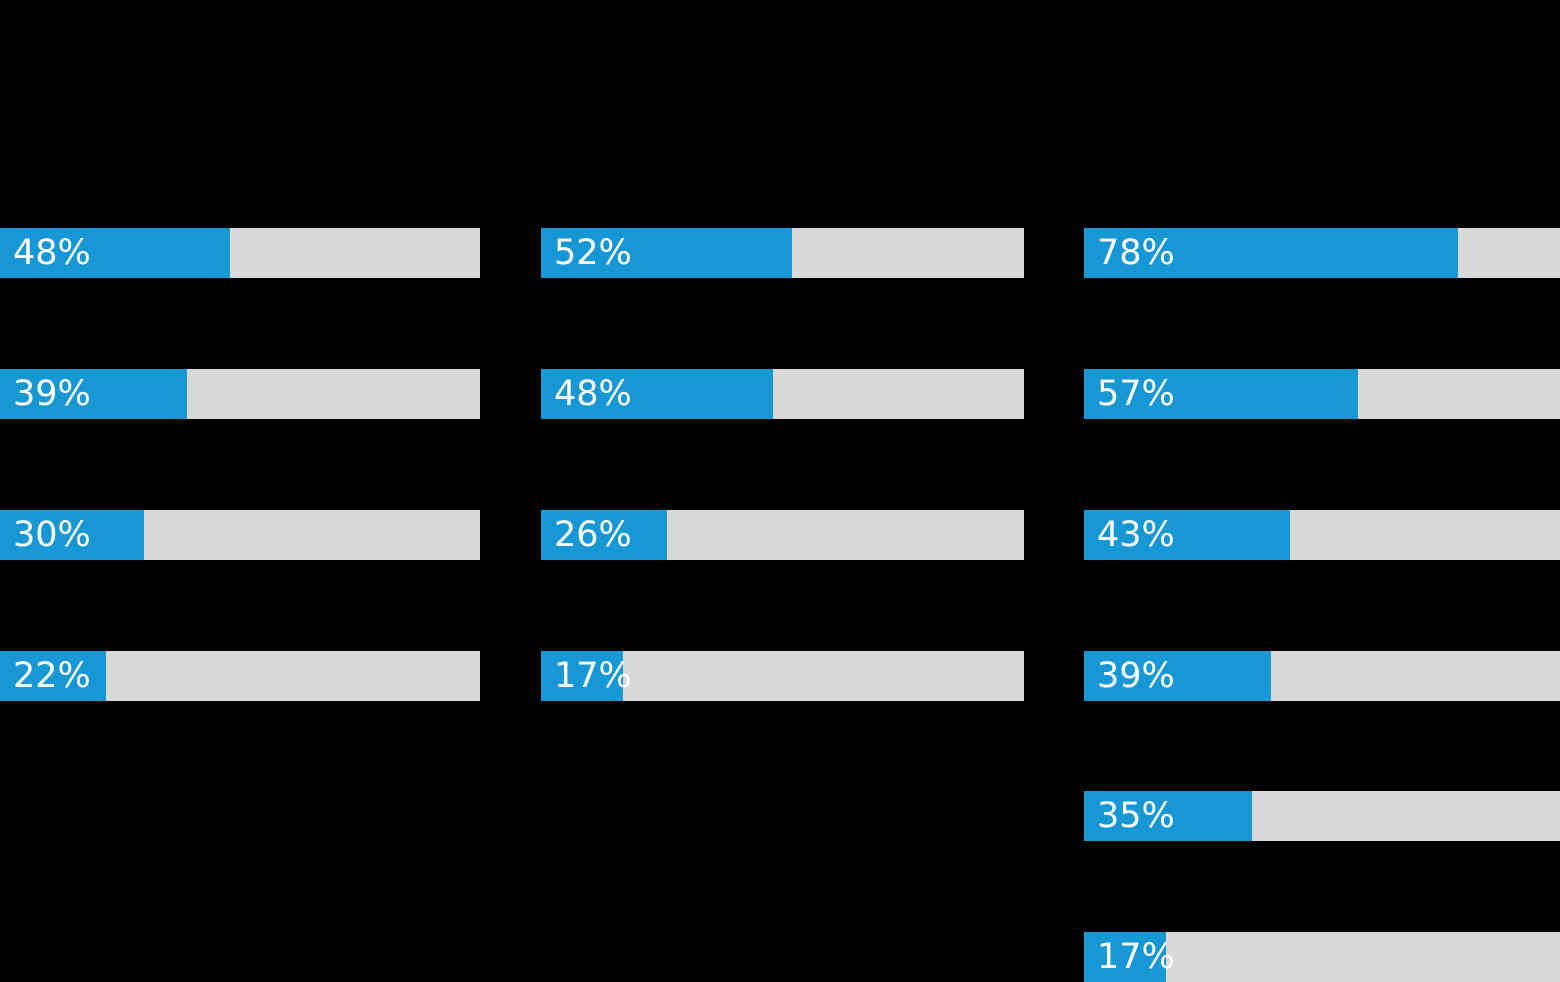  I want to click on bar-value-label: 78%, so click(1136, 252).